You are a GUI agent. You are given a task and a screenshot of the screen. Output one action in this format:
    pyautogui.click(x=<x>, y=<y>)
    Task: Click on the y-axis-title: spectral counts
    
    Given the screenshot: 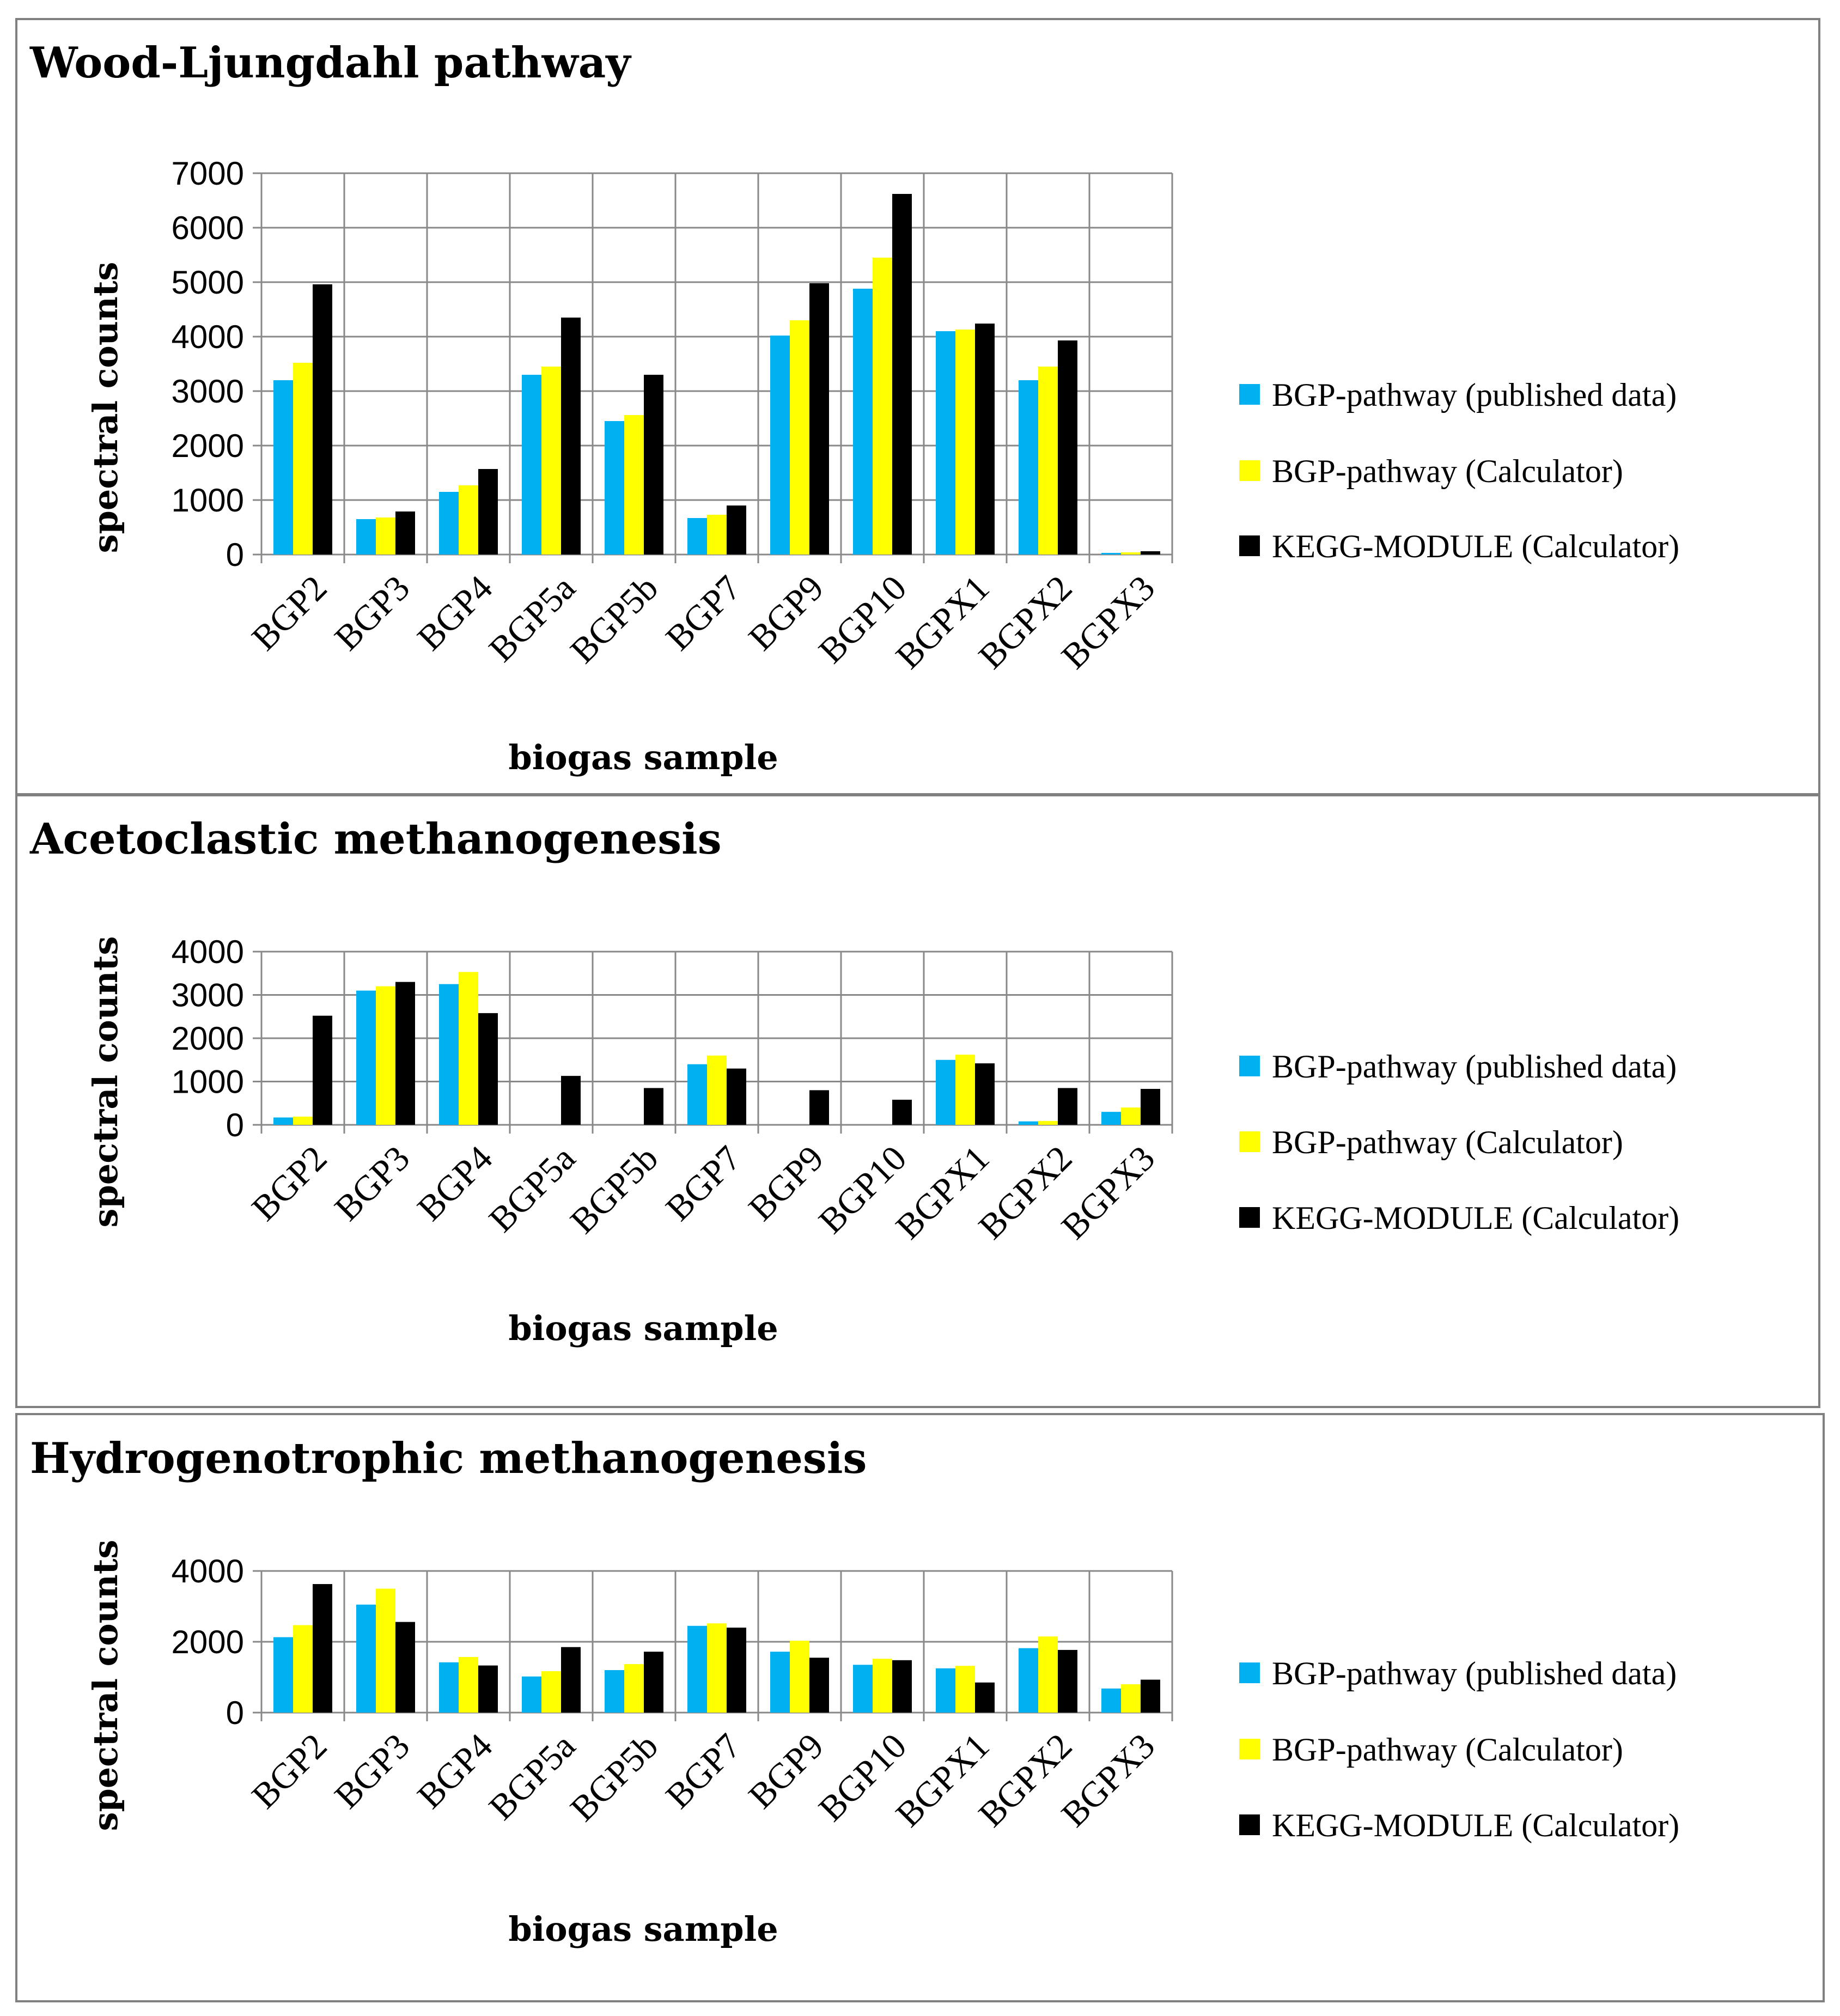 What is the action you would take?
    pyautogui.click(x=105, y=407)
    